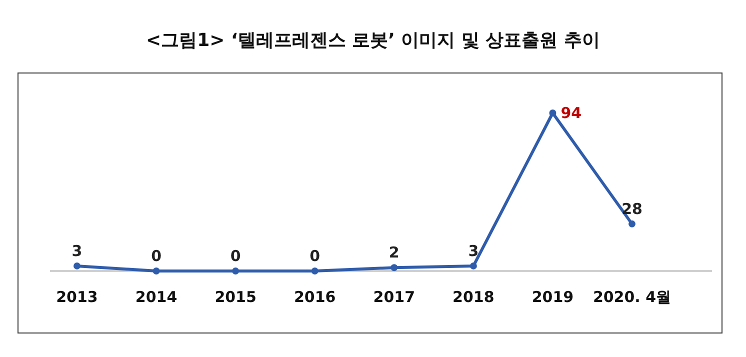  Describe the element at coordinates (315, 297) in the screenshot. I see `x-tick-label: 2016` at that location.